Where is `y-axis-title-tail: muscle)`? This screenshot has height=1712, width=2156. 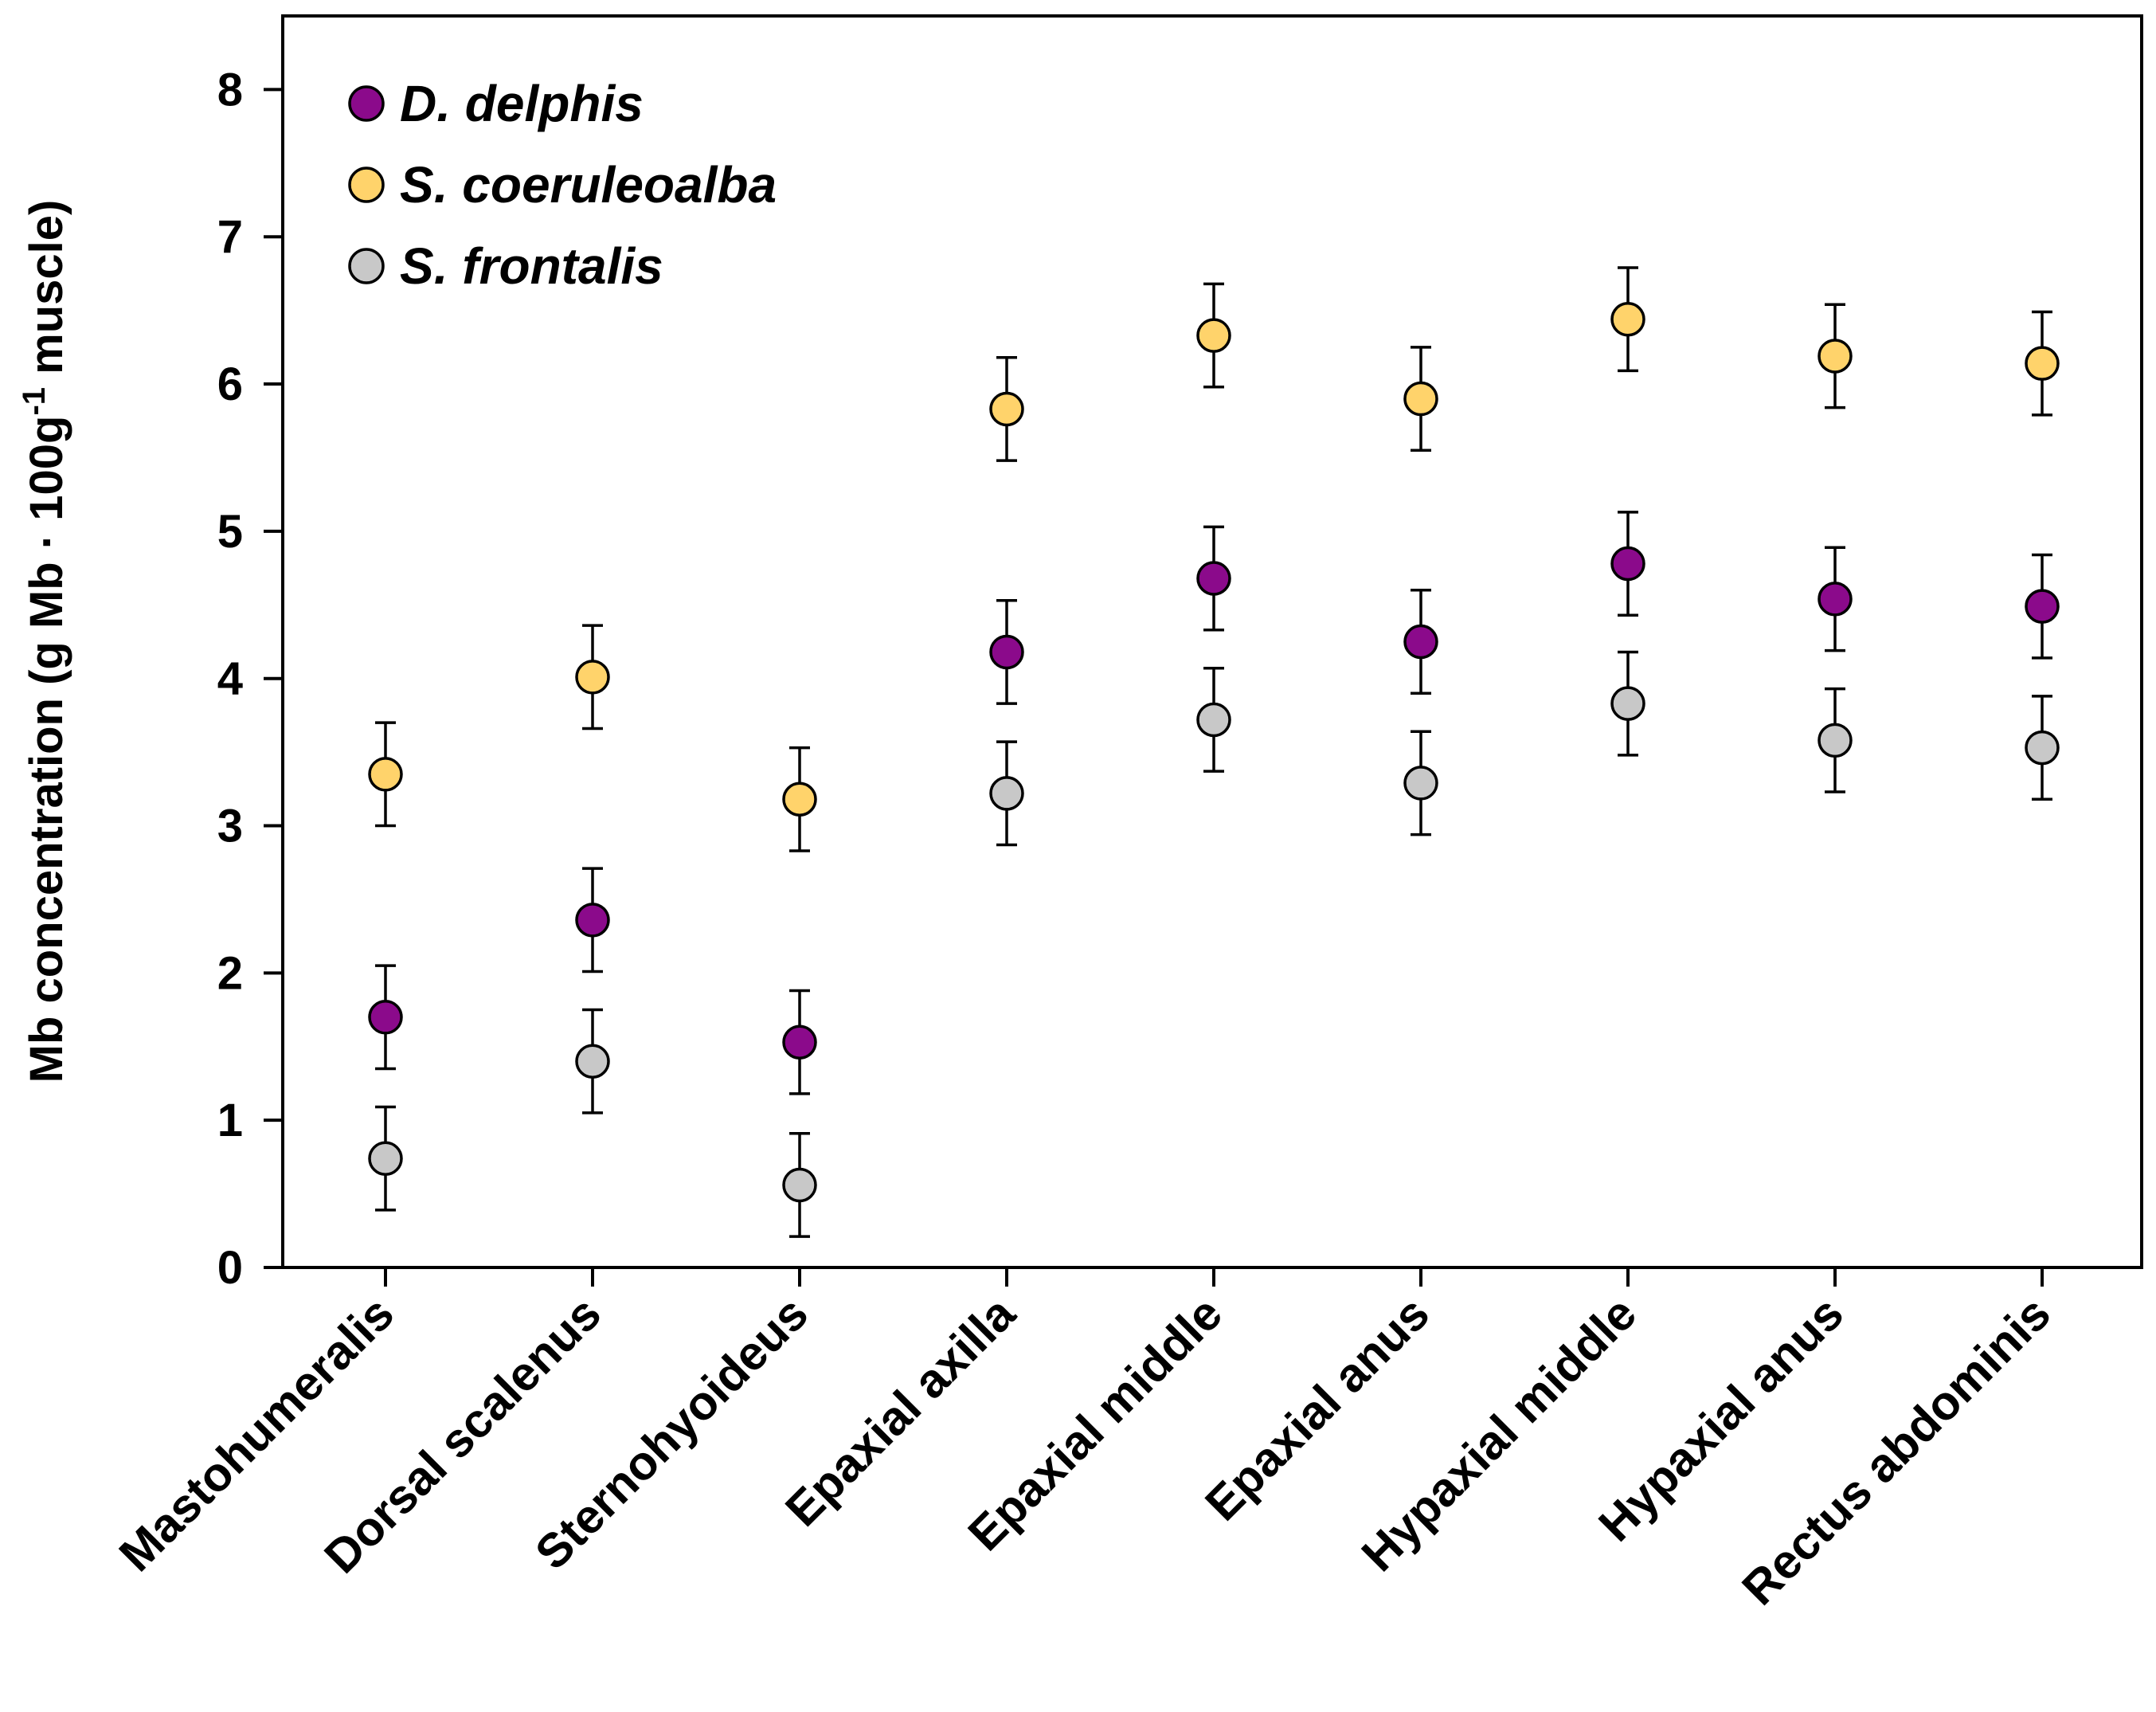 y-axis-title-tail: muscle) is located at coordinates (46, 293).